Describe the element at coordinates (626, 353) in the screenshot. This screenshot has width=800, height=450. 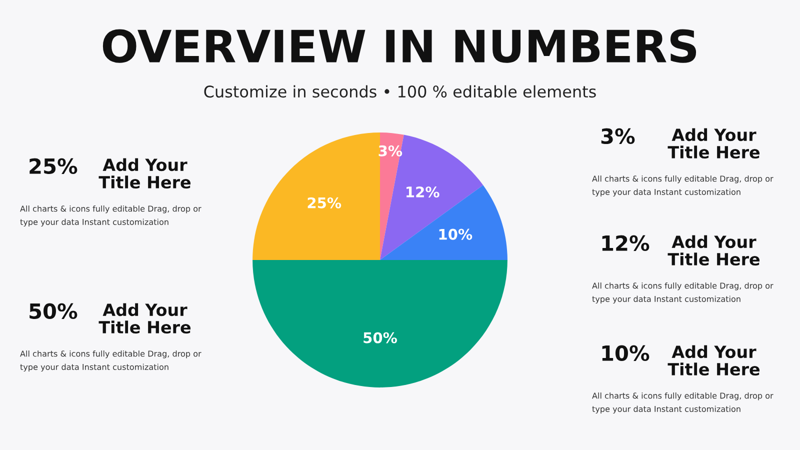
I see `text: 10%` at that location.